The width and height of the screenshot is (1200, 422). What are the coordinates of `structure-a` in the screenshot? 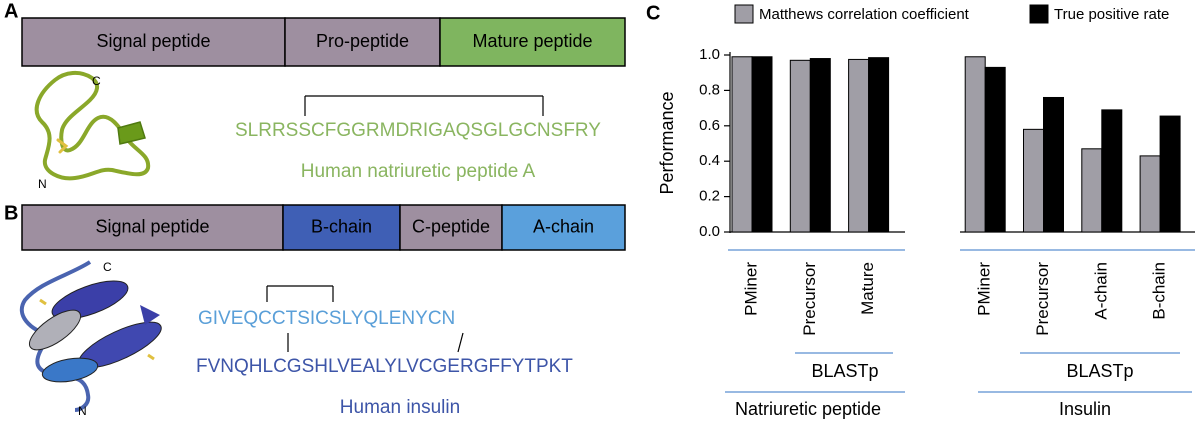 It's located at (92, 126).